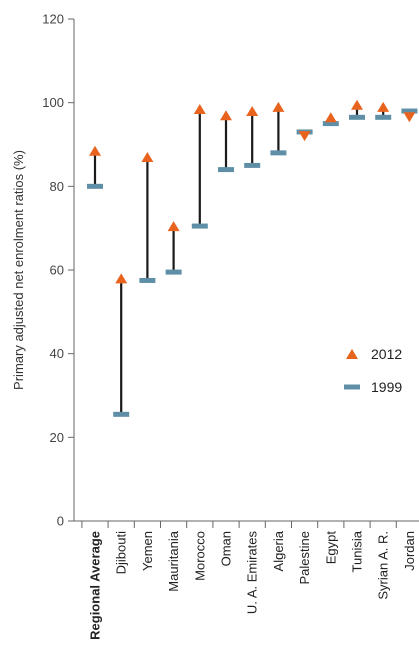 The width and height of the screenshot is (419, 662). What do you see at coordinates (386, 354) in the screenshot?
I see `legend-label-2012: 2012` at bounding box center [386, 354].